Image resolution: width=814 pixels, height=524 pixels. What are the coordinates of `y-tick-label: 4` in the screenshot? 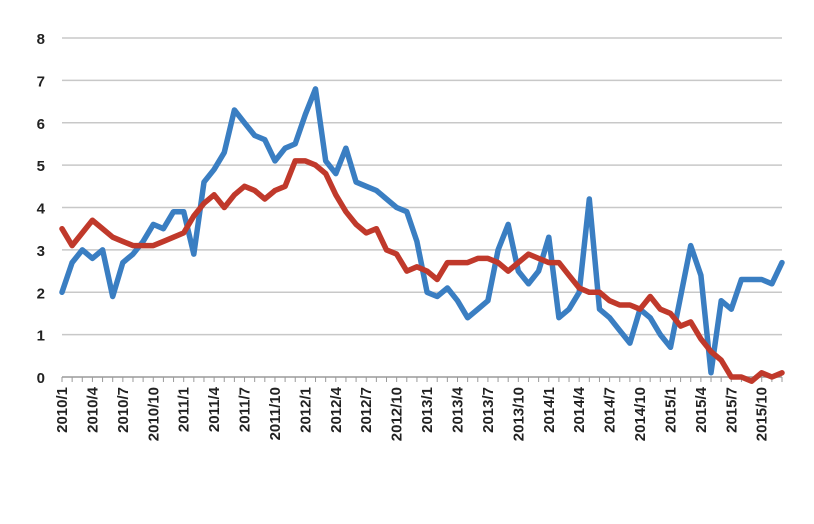 It's located at (41, 209).